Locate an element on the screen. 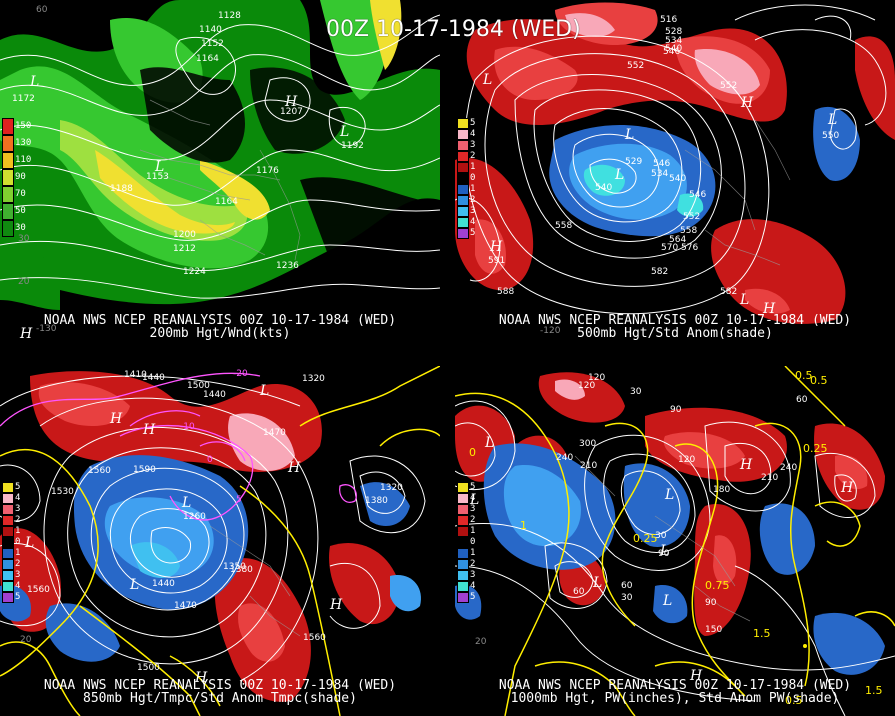  contour-label: 1560 is located at coordinates (314, 638).